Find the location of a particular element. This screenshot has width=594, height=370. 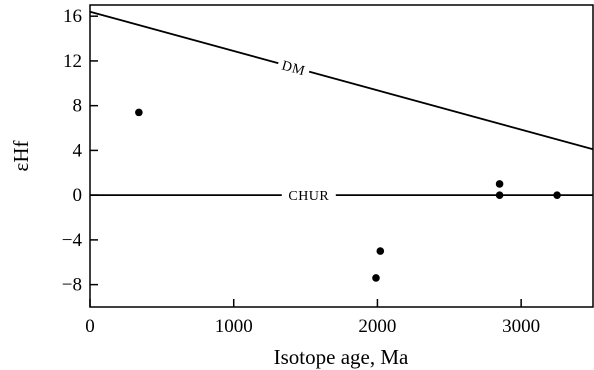

y-tick-label: 4 is located at coordinates (78, 150).